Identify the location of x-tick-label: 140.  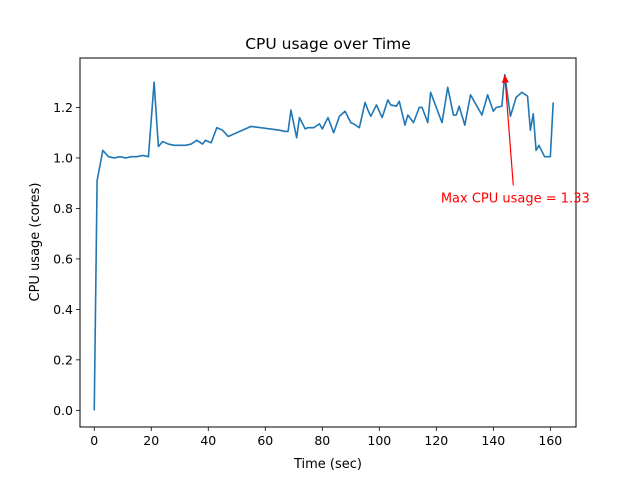
(493, 440).